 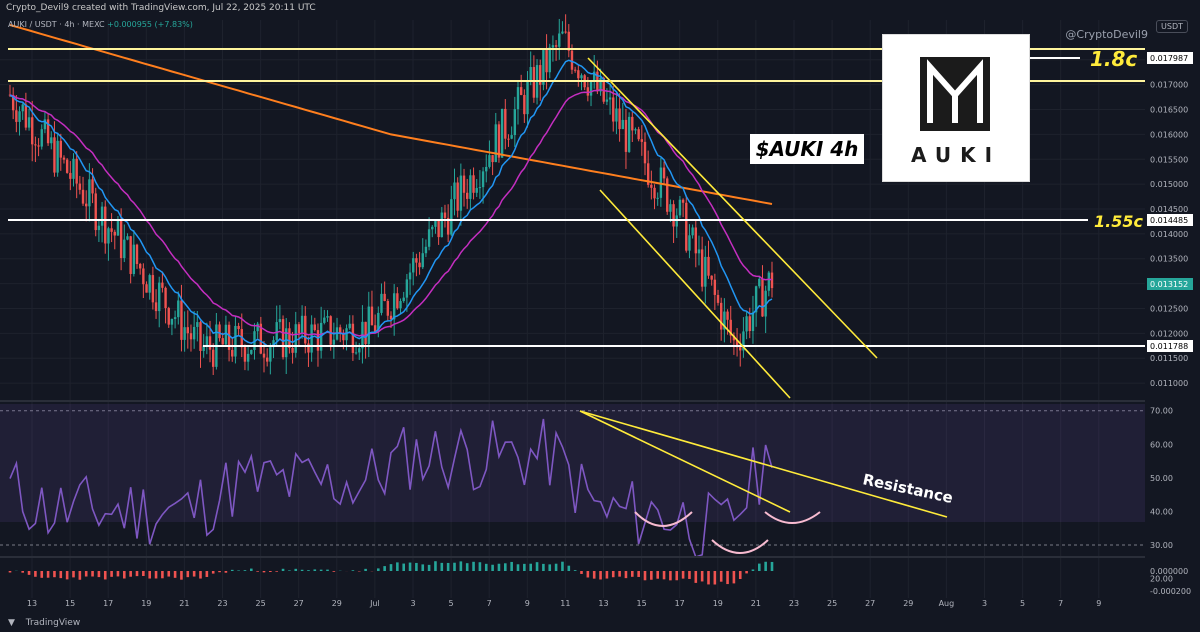 What do you see at coordinates (1169, 134) in the screenshot?
I see `price-tick: 0.016000` at bounding box center [1169, 134].